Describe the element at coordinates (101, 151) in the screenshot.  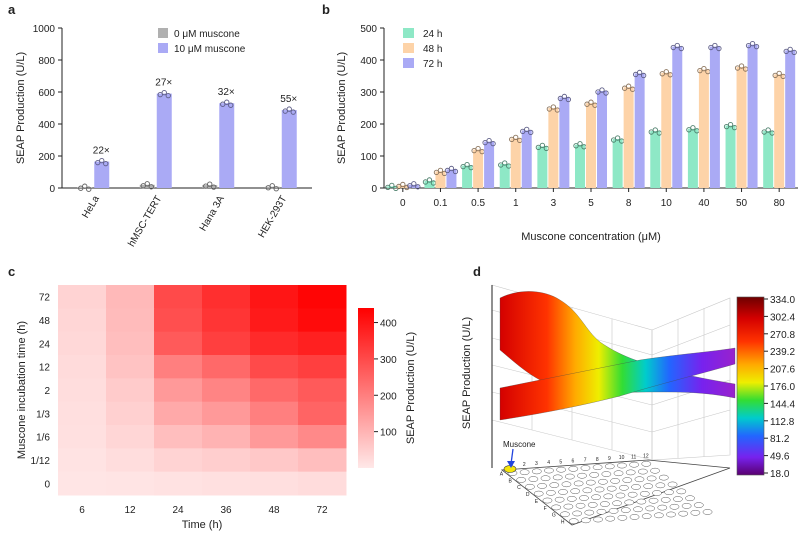
I see `a-fold-annotation: 22×` at that location.